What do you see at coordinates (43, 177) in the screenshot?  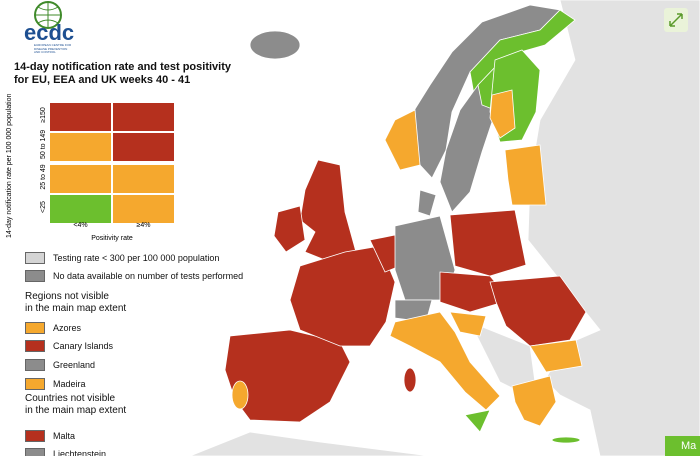 I see `row-label: 25 to 49` at bounding box center [43, 177].